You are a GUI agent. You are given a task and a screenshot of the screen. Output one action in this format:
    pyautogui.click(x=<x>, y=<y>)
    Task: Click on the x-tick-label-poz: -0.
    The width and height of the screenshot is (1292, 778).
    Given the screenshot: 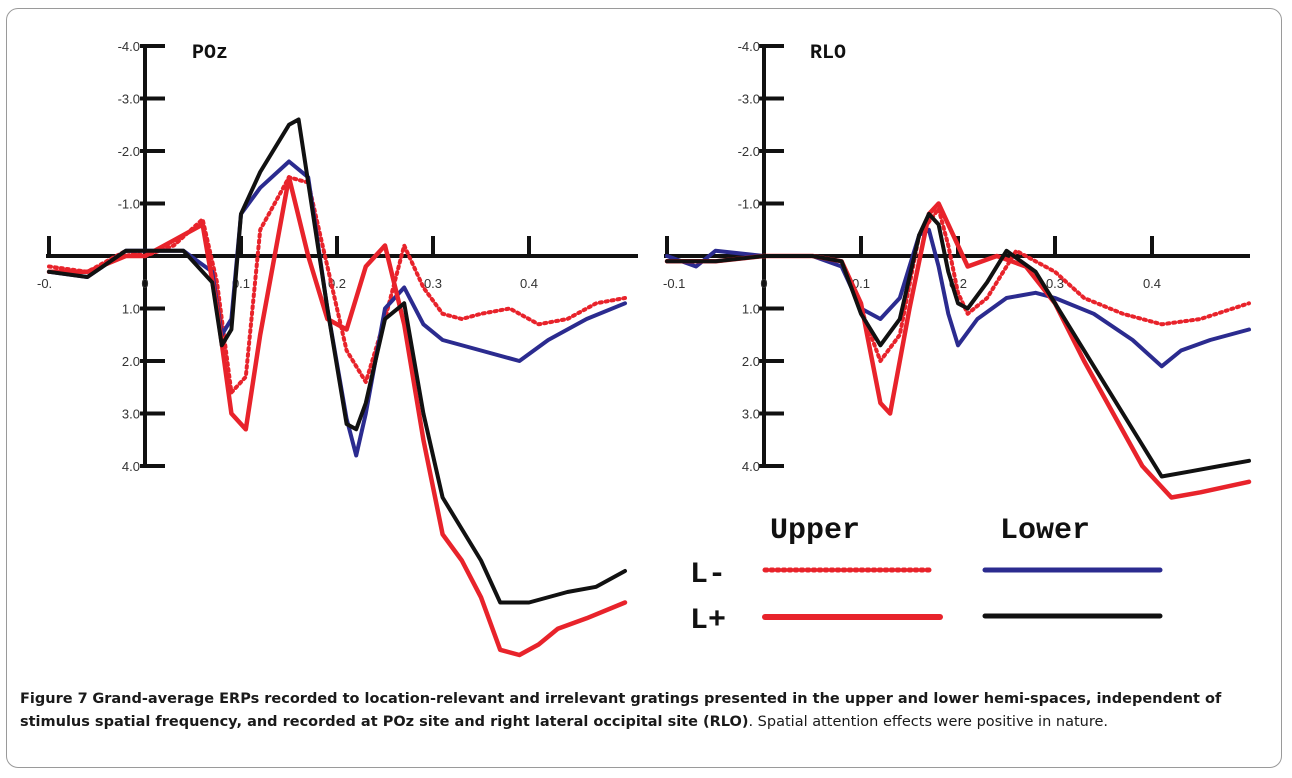 What is the action you would take?
    pyautogui.click(x=44, y=283)
    